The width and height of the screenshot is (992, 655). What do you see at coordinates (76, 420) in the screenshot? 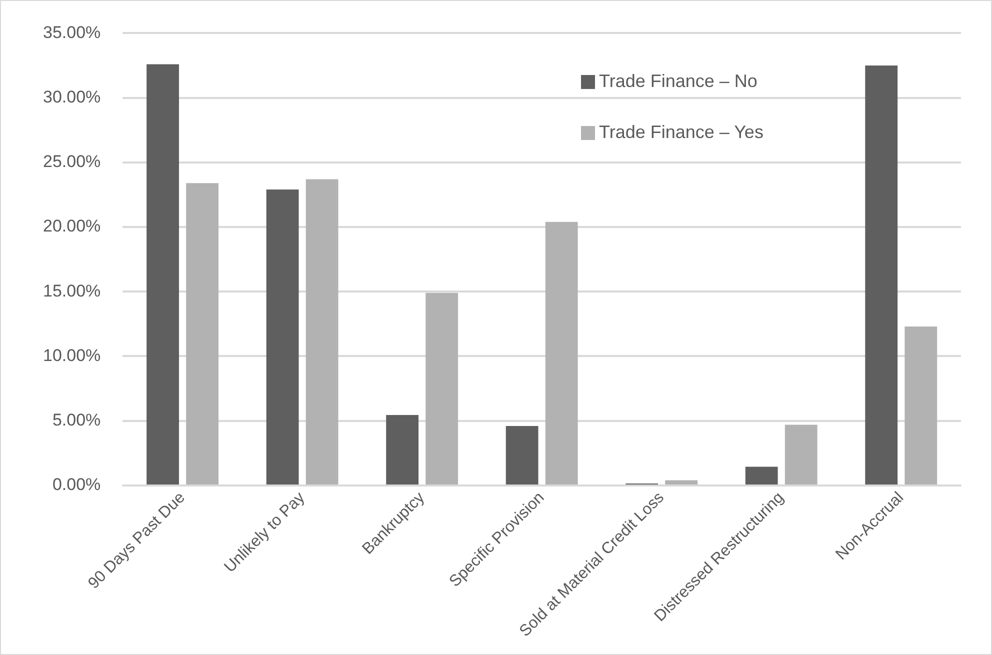
I see `y-tick-label: 5.00%` at bounding box center [76, 420].